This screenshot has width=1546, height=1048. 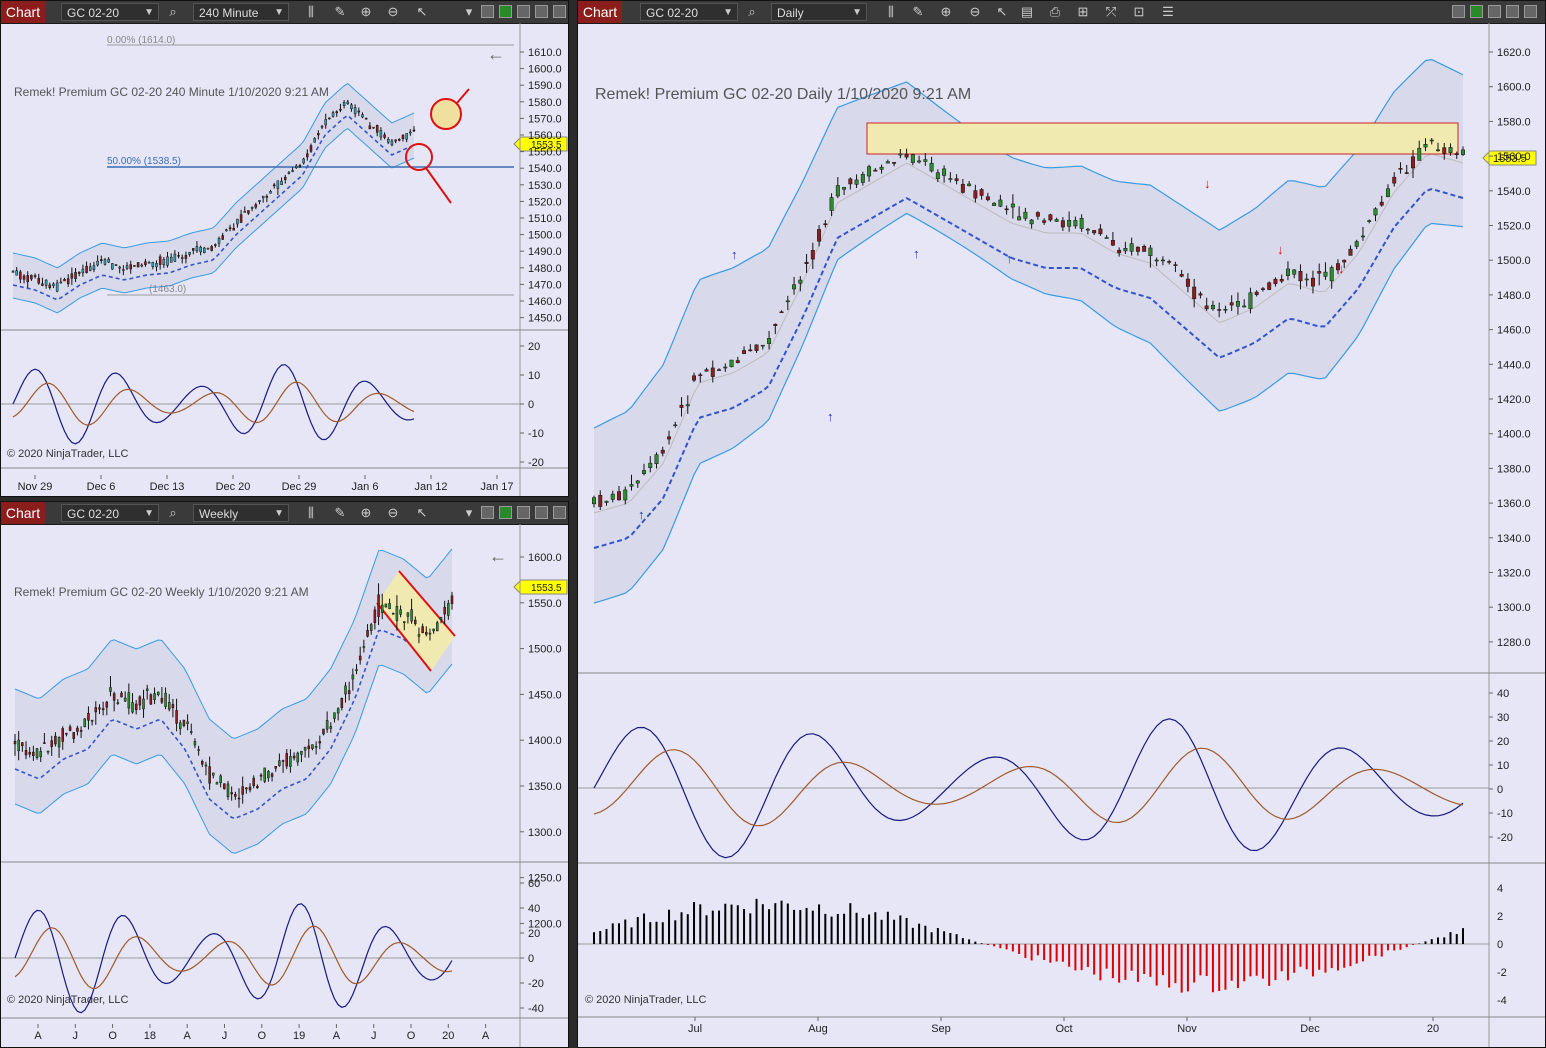 What do you see at coordinates (241, 513) in the screenshot?
I see `interval-selector: Weekly ▼` at bounding box center [241, 513].